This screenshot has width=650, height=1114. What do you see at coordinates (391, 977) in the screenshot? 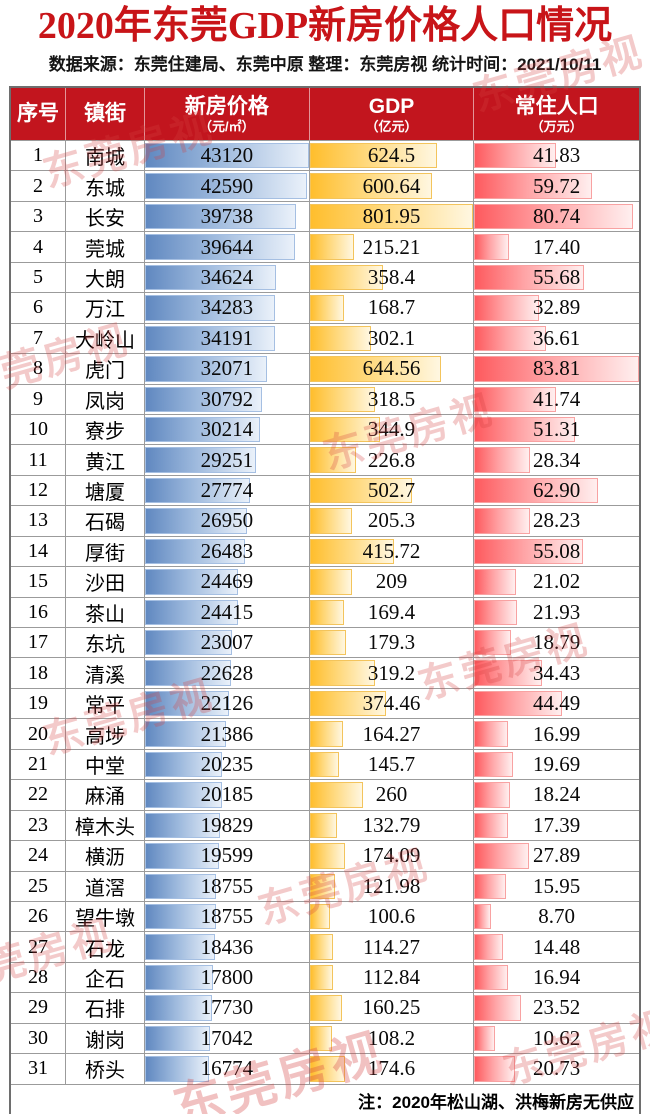
I see `gdp-value: 112.84` at bounding box center [391, 977].